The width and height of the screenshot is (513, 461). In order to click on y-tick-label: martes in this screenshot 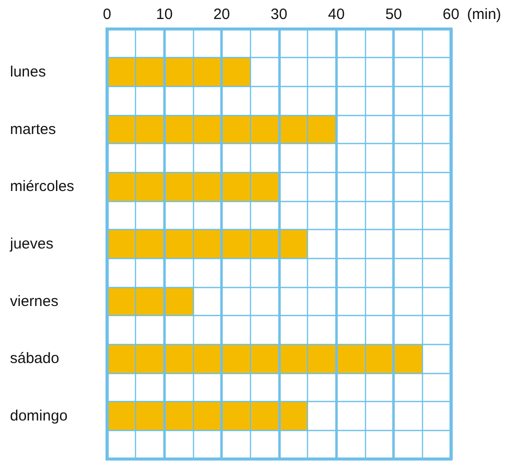, I will do `click(33, 129)`.